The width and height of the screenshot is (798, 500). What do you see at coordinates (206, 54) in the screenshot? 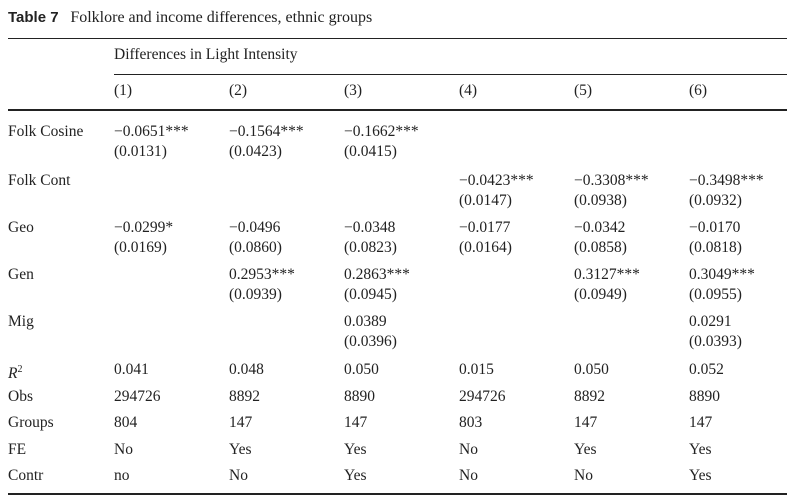
I see `group-header: Differences in Light Intensity` at bounding box center [206, 54].